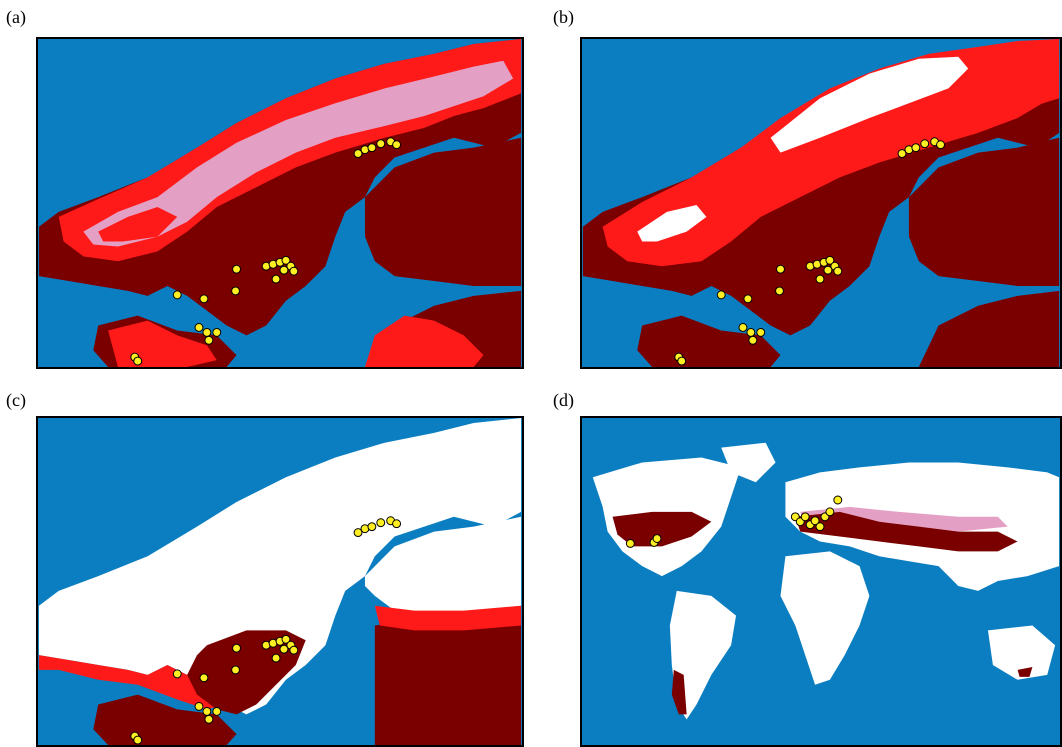 The image size is (1062, 747). I want to click on unsuitable-area-white-west, so click(672, 223).